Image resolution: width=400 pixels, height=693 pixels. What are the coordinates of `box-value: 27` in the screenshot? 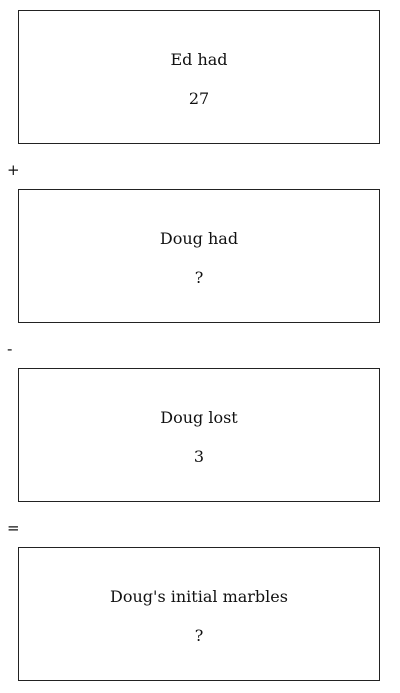 It's located at (199, 98).